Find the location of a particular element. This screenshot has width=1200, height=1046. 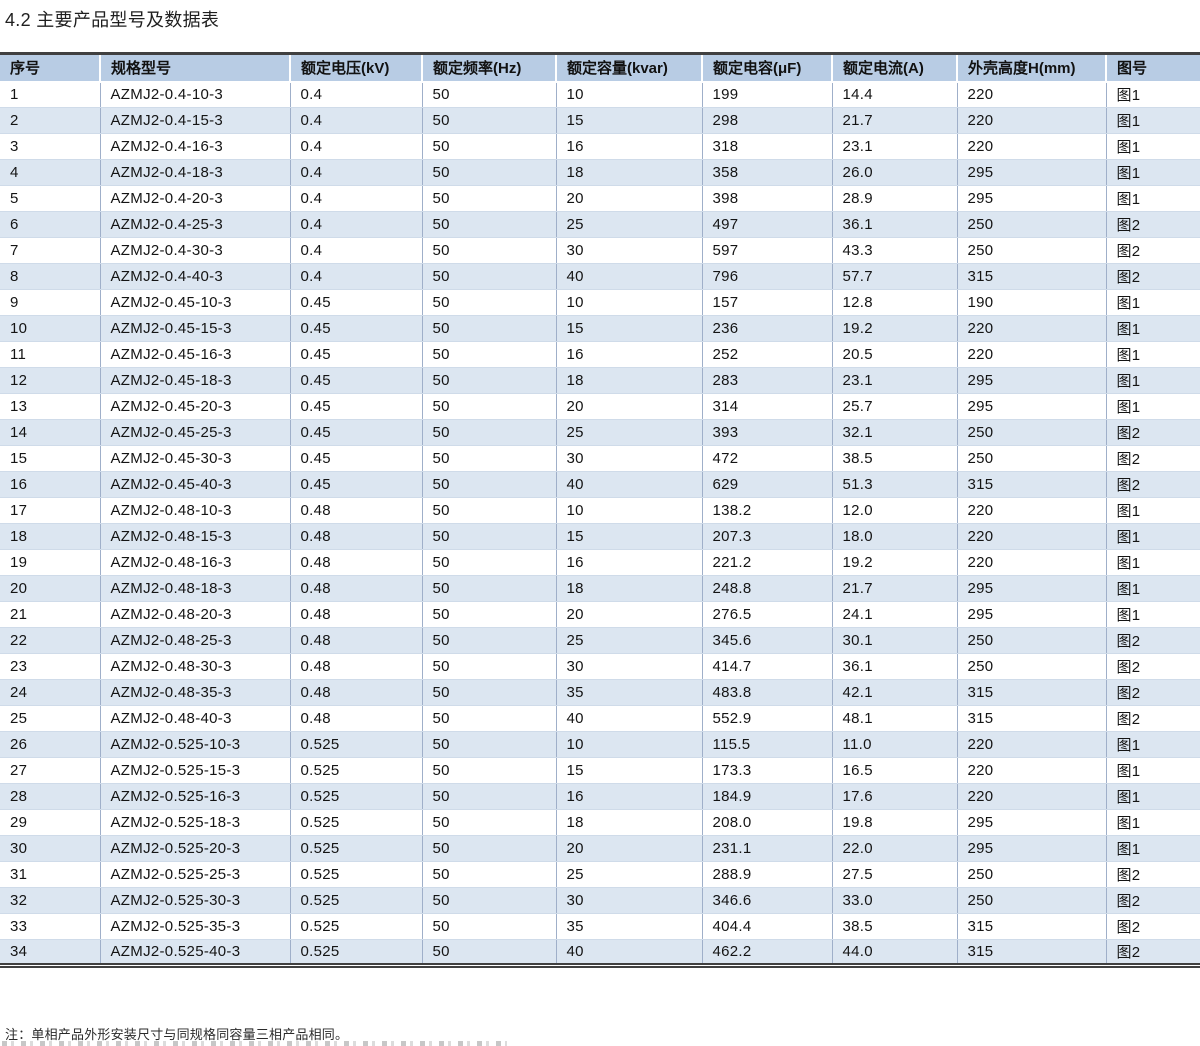

table-cell: 276.5 is located at coordinates (767, 614).